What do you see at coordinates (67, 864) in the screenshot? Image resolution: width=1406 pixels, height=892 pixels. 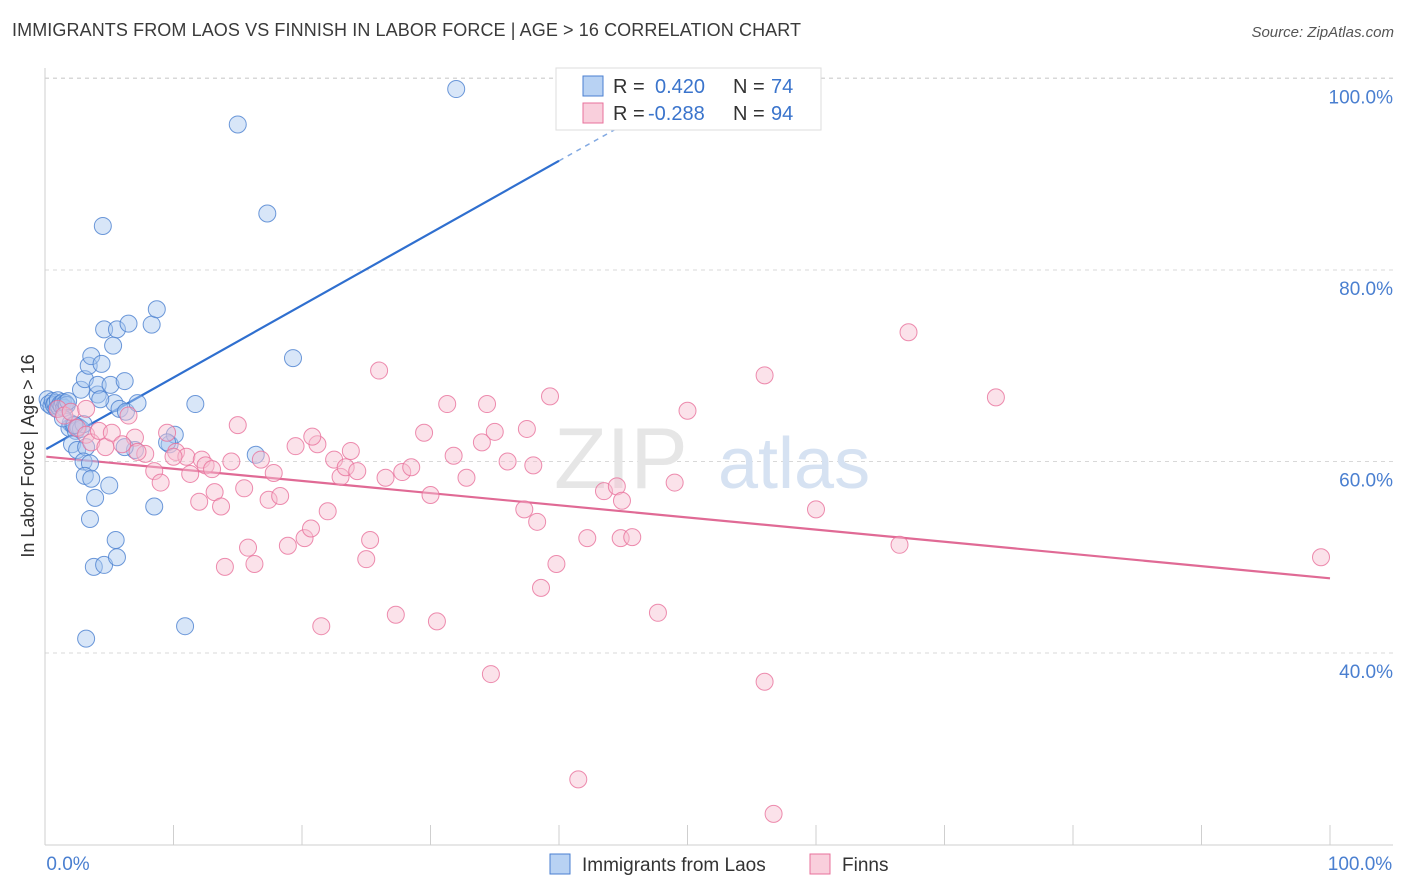 I see `x-tick-label-min: 0.0%` at bounding box center [67, 864].